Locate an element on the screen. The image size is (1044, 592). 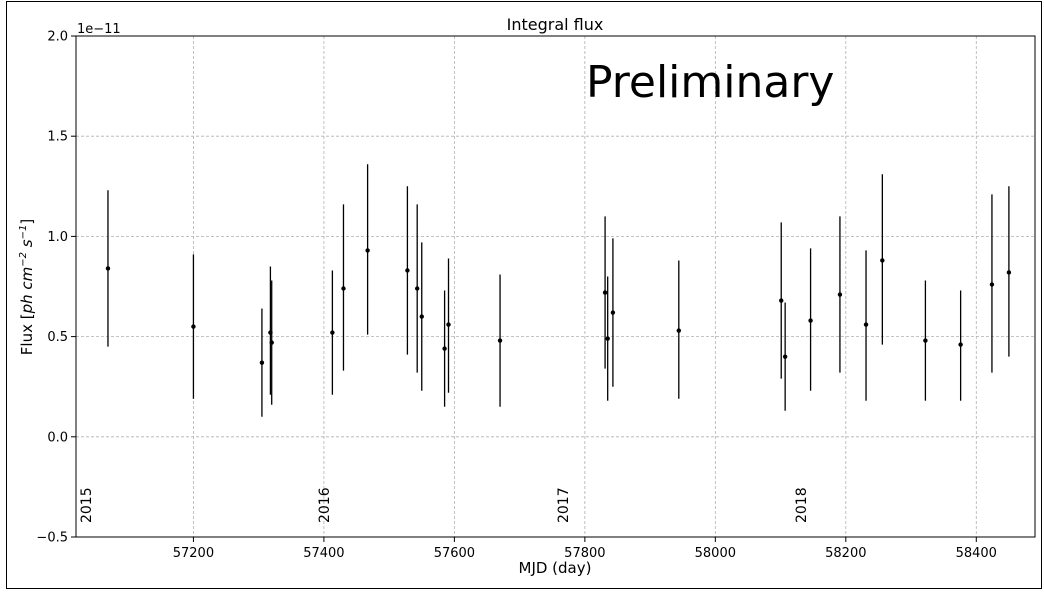
x-axis-label: MJD (day) is located at coordinates (555, 568).